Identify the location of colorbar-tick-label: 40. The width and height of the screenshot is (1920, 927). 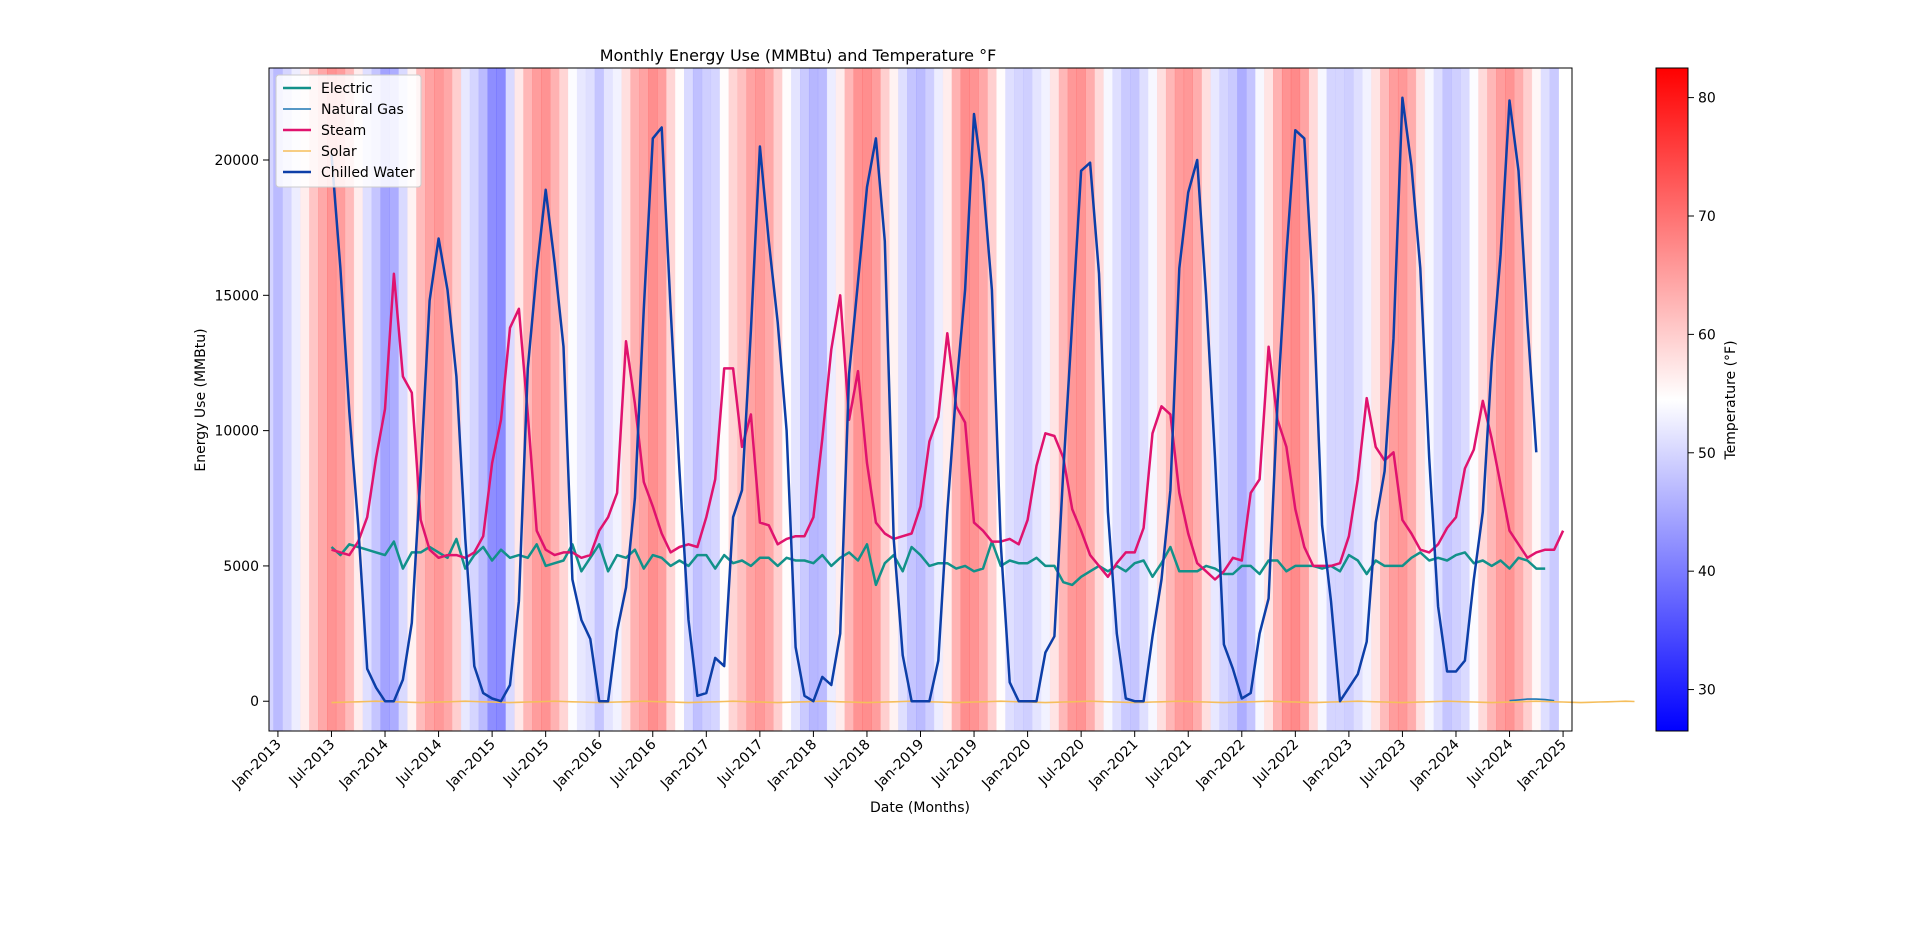
(1707, 572).